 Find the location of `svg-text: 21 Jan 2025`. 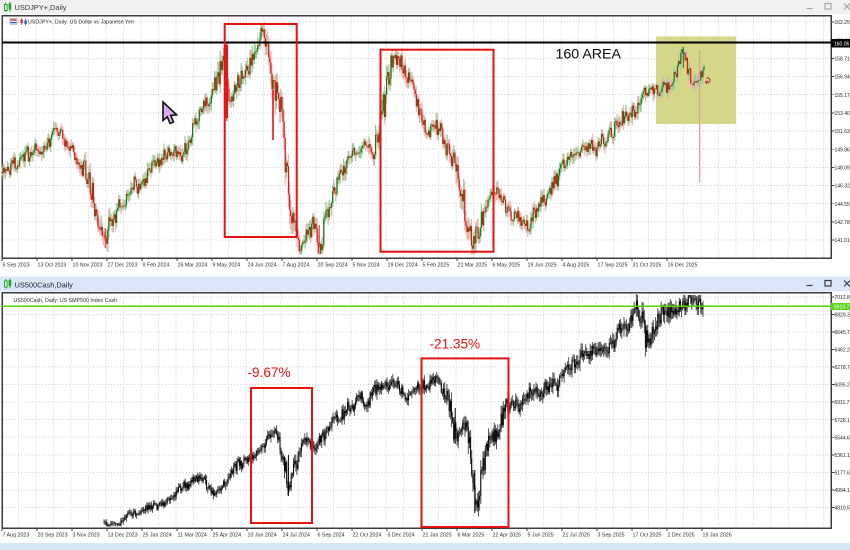

svg-text: 21 Jan 2025 is located at coordinates (437, 536).